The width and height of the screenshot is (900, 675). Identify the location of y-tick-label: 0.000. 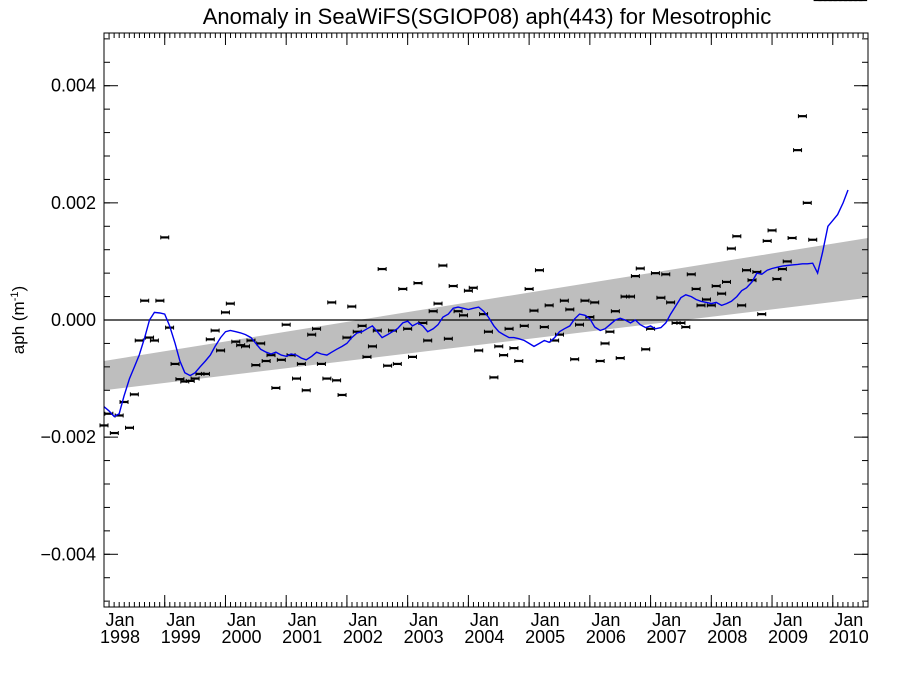
(73, 320).